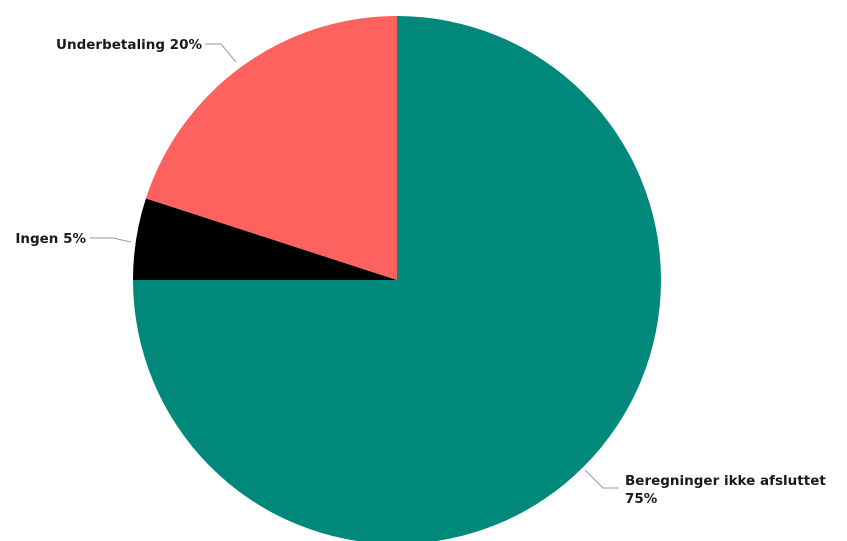  I want to click on data-label-line: Underbetaling 20%, so click(129, 45).